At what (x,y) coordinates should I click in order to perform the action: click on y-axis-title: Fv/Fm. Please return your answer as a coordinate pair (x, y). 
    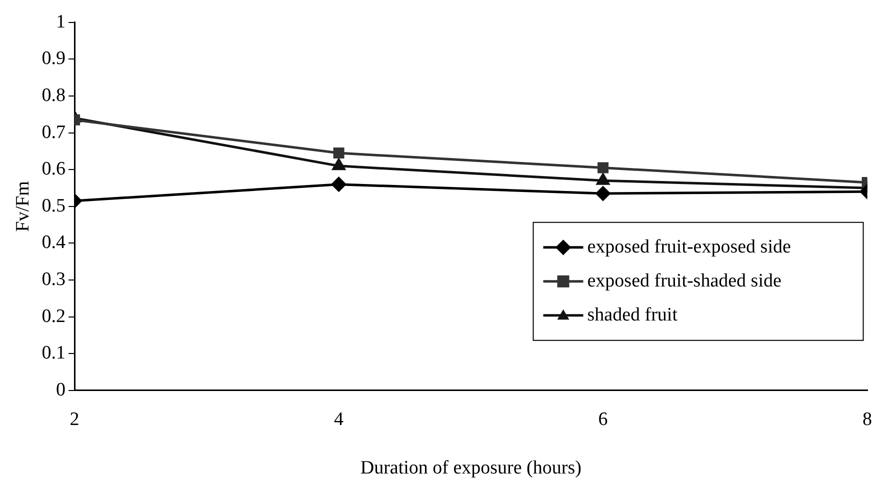
    Looking at the image, I should click on (23, 206).